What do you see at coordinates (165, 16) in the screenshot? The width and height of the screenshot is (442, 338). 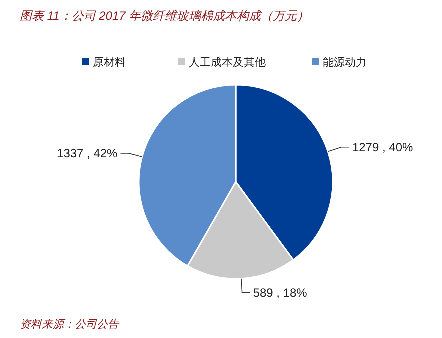 I see `chart-title: 图表 11：公司 2017 年微纤维玻璃棉成本构成（万元）` at bounding box center [165, 16].